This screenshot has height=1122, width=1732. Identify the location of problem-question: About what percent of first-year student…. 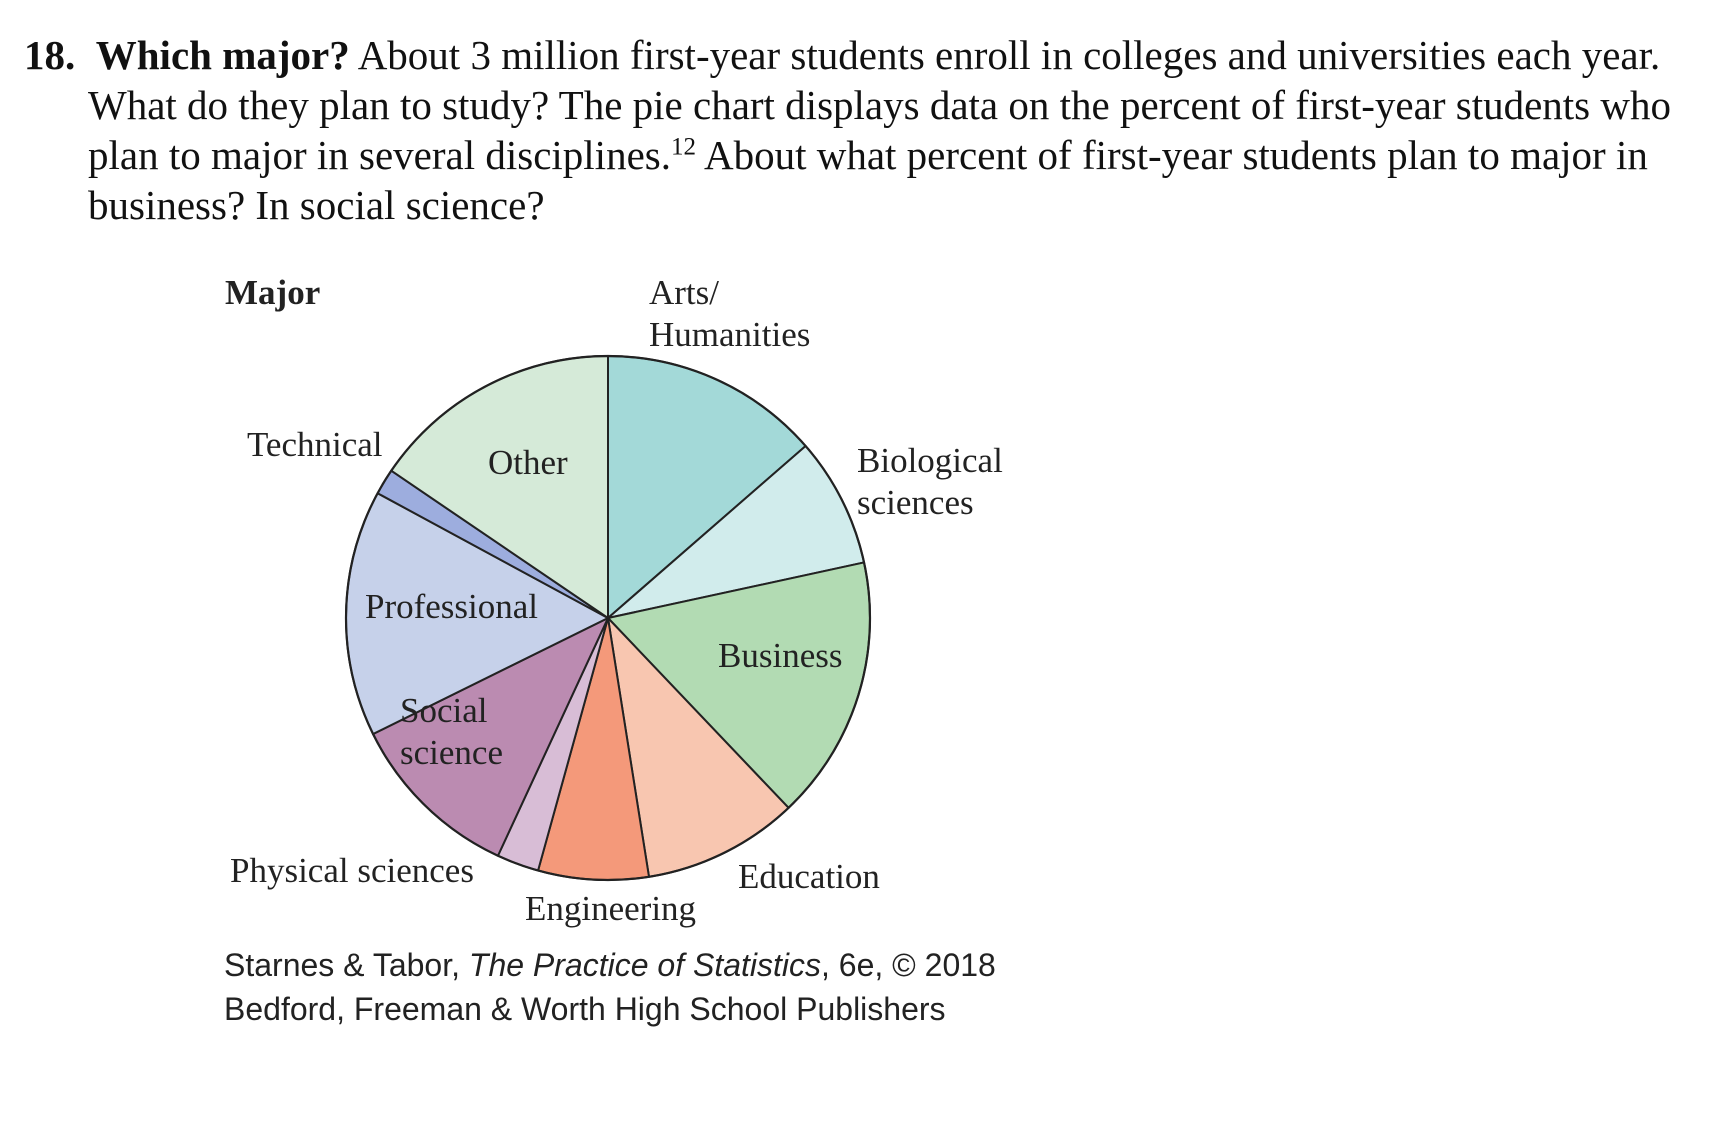
(868, 180).